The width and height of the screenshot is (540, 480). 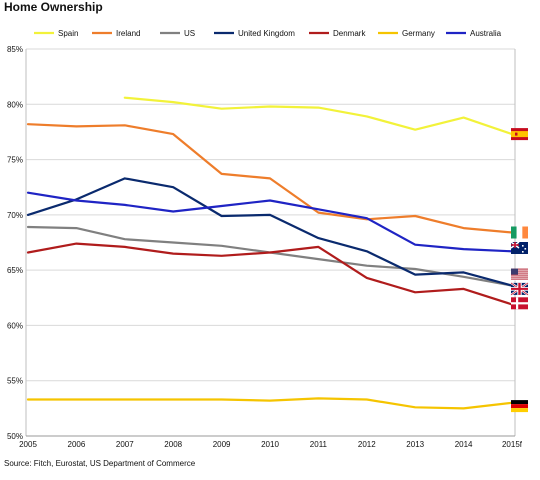 I want to click on x-tick-label: 2012, so click(x=367, y=444).